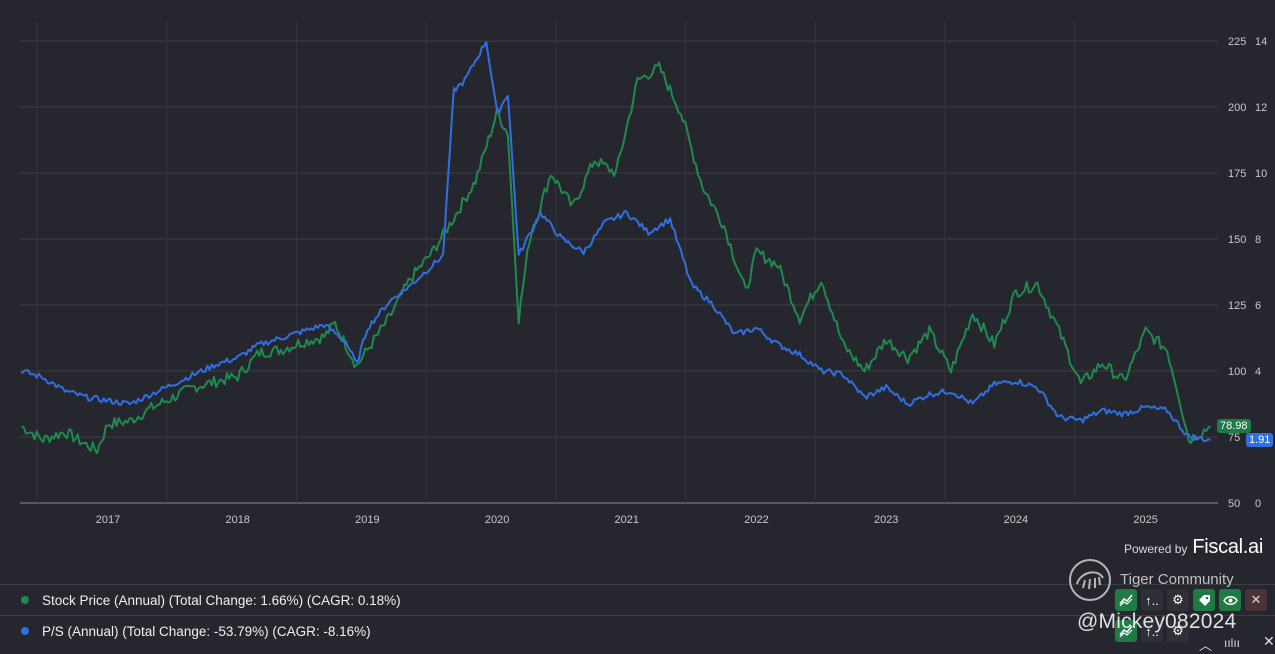 The width and height of the screenshot is (1275, 654). I want to click on powered-by: Powered by Fiscal.ai, so click(1193, 547).